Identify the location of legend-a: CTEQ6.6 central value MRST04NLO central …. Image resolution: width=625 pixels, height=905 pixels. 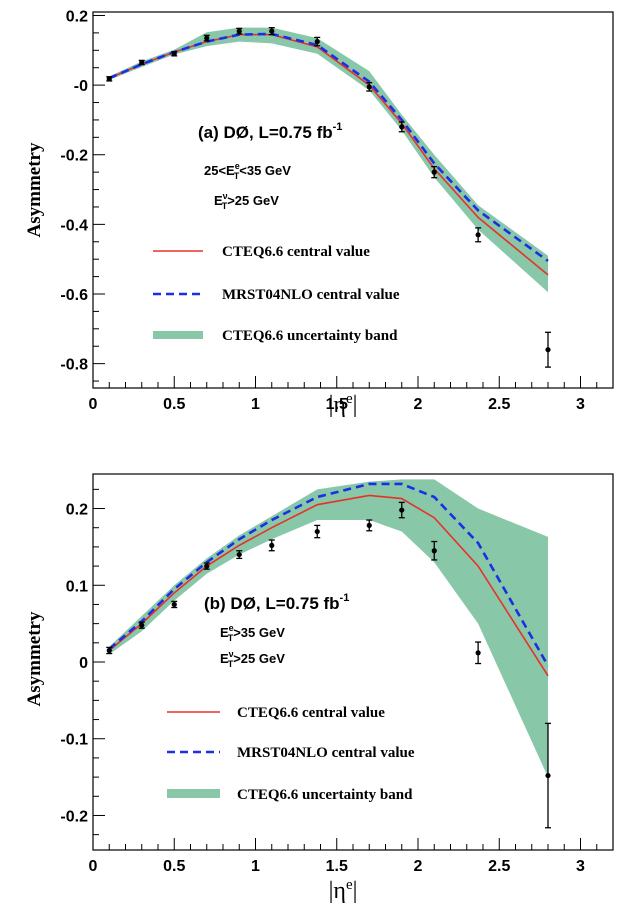
(276, 294).